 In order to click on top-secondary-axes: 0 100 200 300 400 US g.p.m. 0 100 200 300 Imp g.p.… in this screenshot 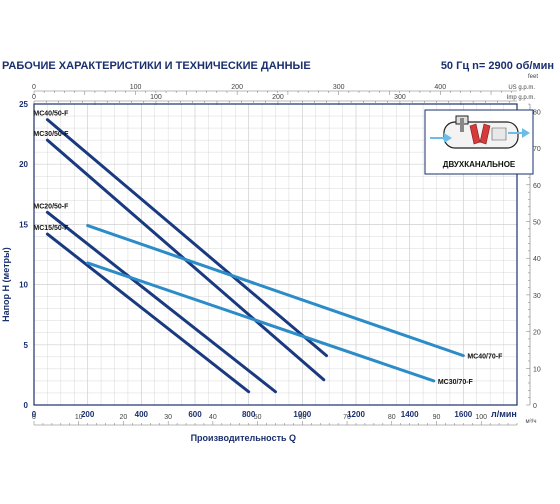, I will do `click(283, 94)`.